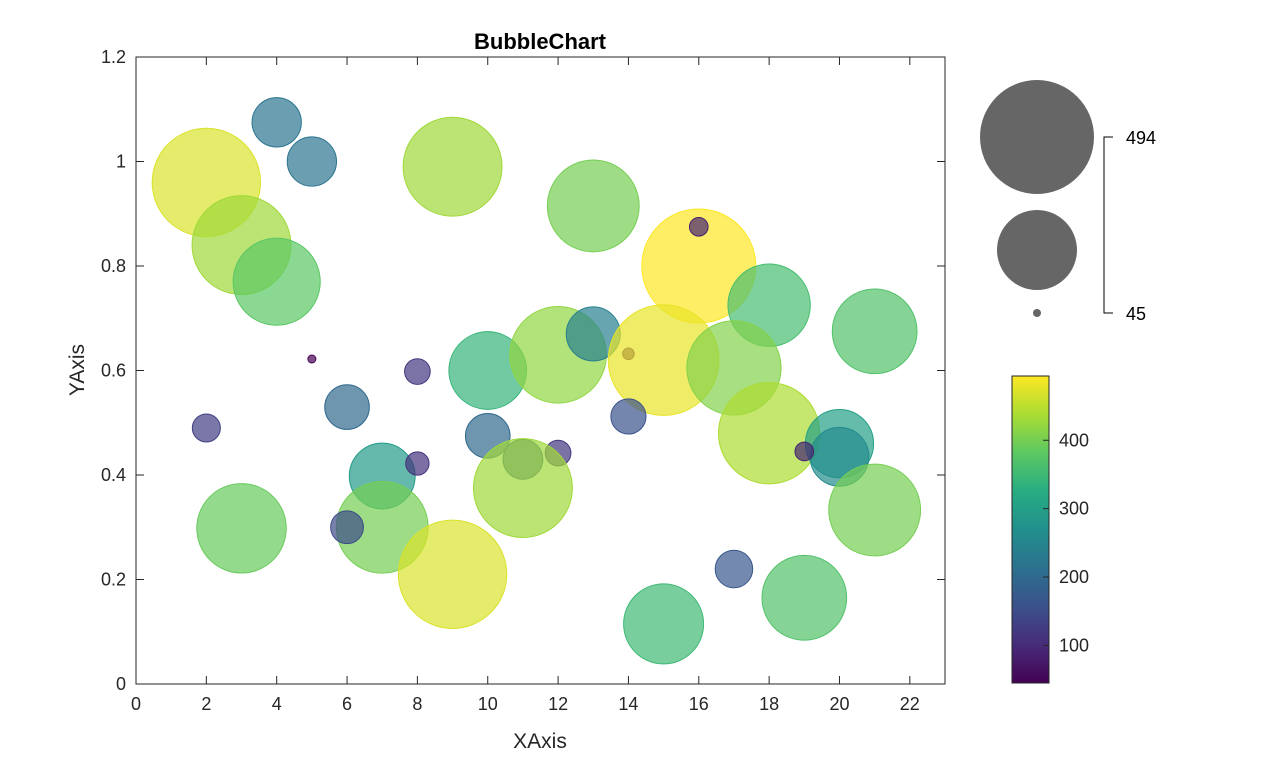 The width and height of the screenshot is (1280, 767). What do you see at coordinates (136, 704) in the screenshot?
I see `x-tick-label: 0` at bounding box center [136, 704].